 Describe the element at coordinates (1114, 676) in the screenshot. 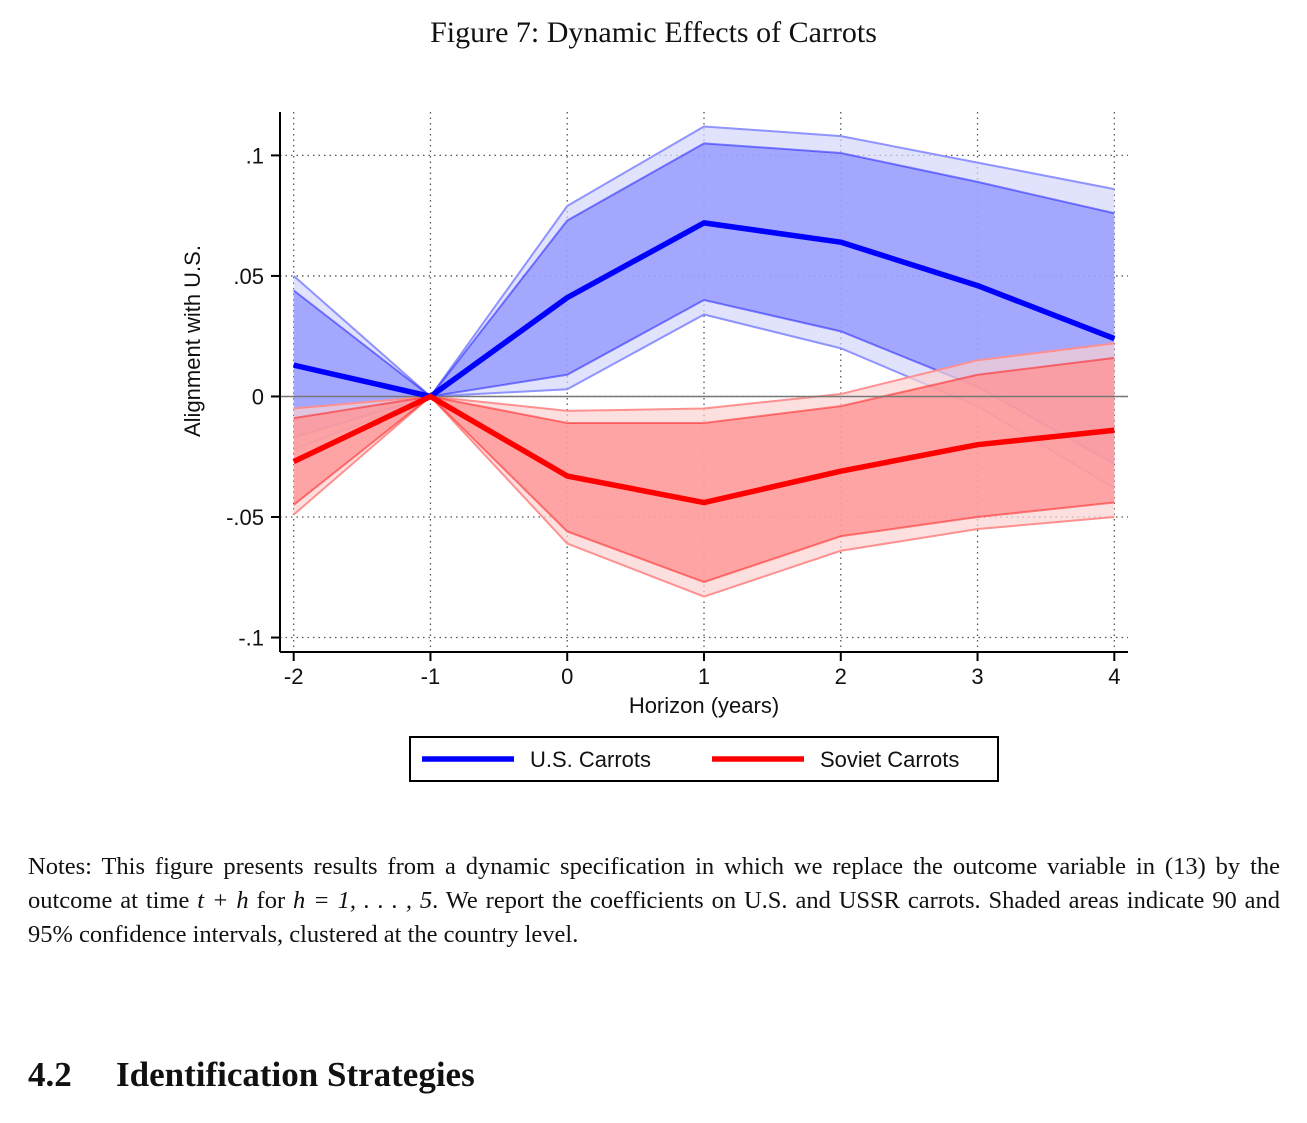

I see `x-tick-label: 4` at that location.